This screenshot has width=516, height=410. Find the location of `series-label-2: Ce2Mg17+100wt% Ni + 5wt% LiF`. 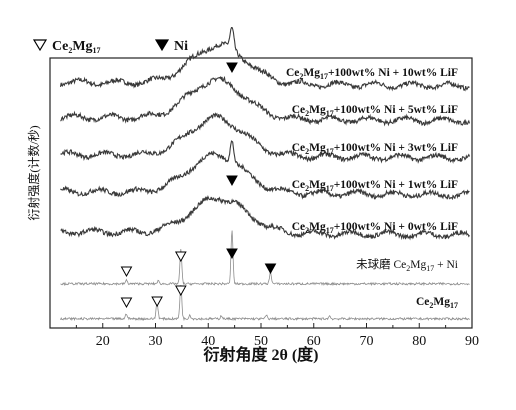

series-label-2: Ce2Mg17+100wt% Ni + 5wt% LiF is located at coordinates (375, 111).